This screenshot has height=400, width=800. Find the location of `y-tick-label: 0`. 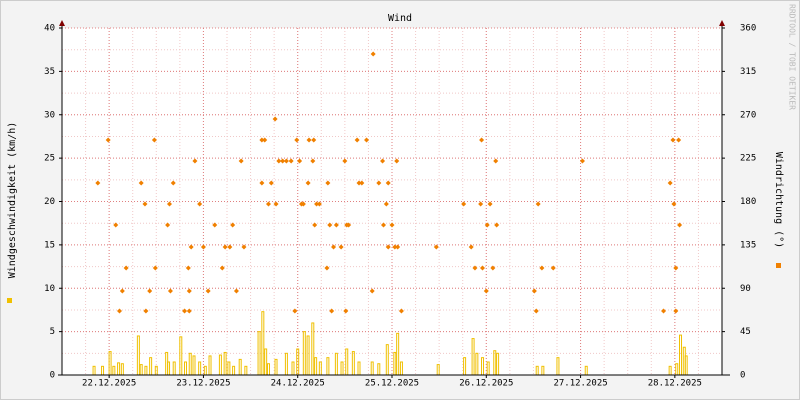

y-tick-label: 0 is located at coordinates (52, 376).